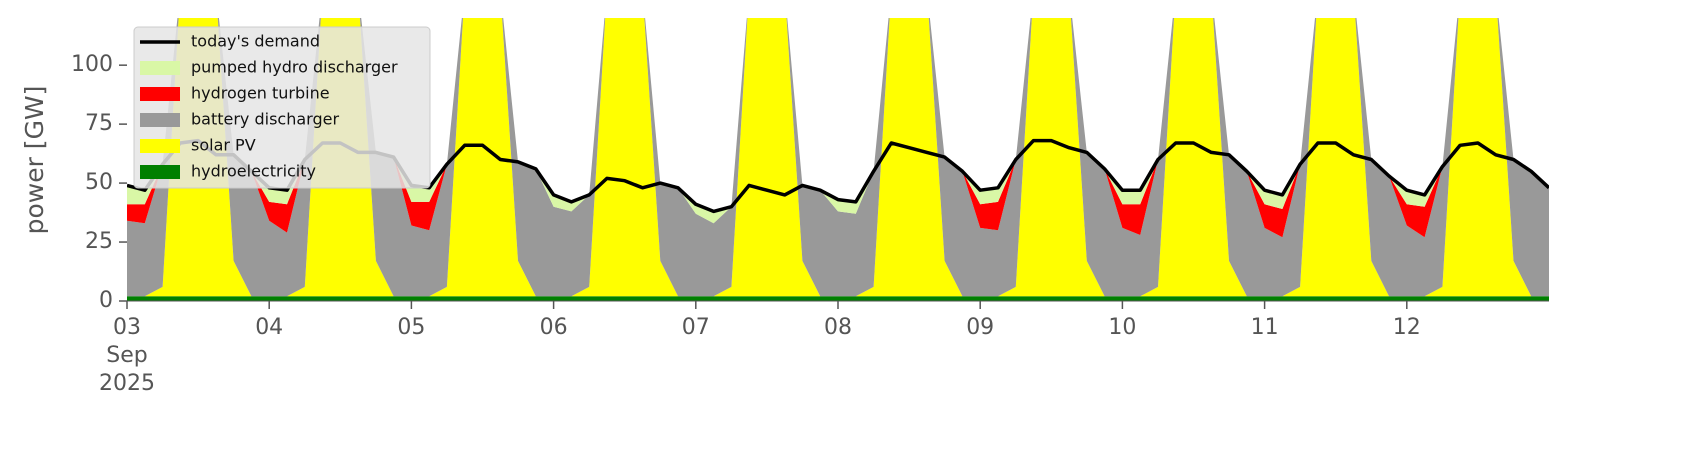 Image resolution: width=1706 pixels, height=460 pixels. Describe the element at coordinates (553, 327) in the screenshot. I see `x-tick-label: 06` at that location.